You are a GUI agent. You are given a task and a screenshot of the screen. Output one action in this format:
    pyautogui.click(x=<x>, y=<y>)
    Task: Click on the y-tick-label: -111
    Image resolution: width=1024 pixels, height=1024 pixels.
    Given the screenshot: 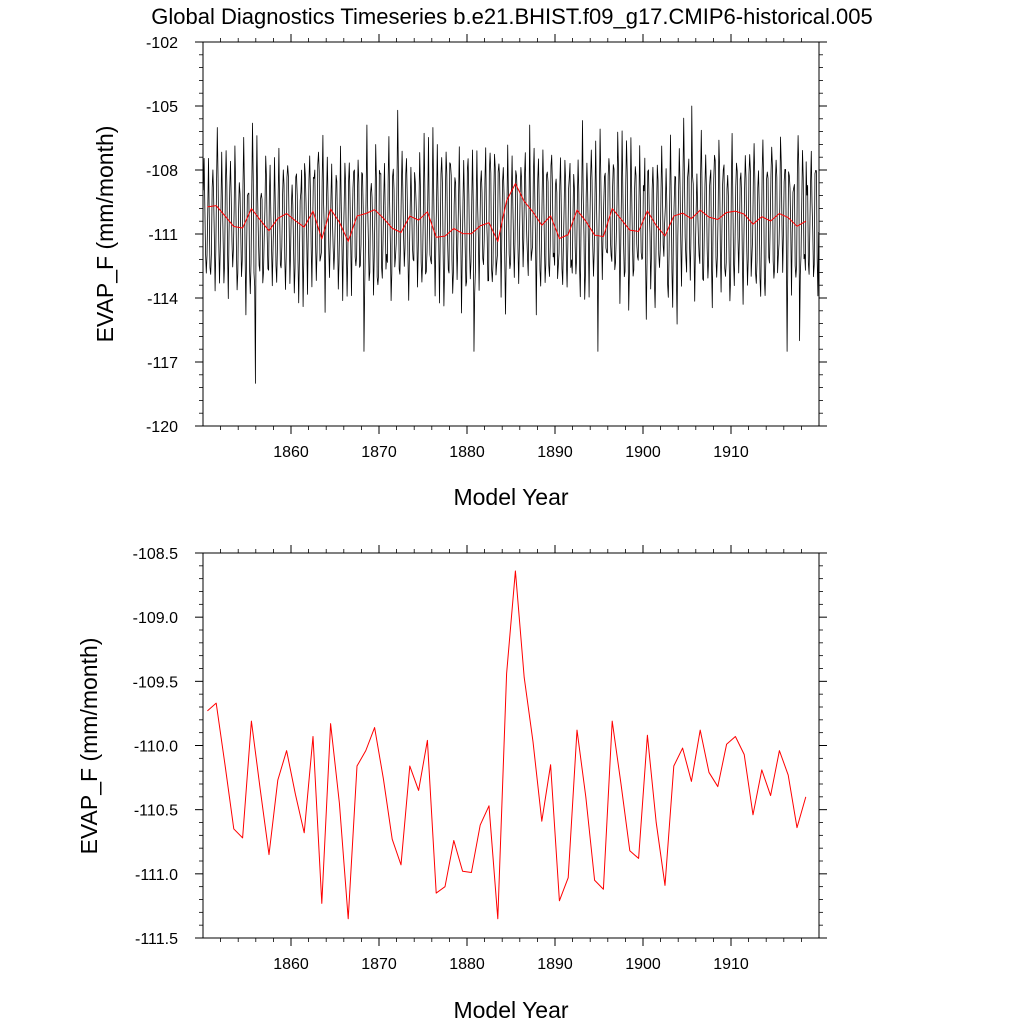 What is the action you would take?
    pyautogui.click(x=163, y=235)
    